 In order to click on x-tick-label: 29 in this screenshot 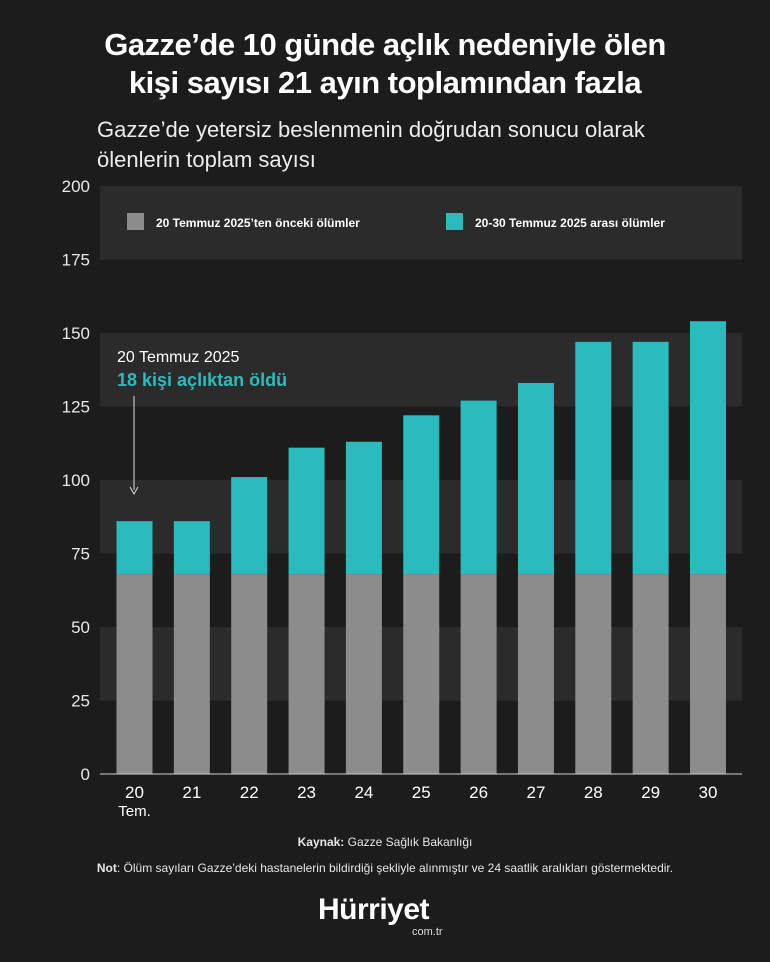, I will do `click(650, 792)`.